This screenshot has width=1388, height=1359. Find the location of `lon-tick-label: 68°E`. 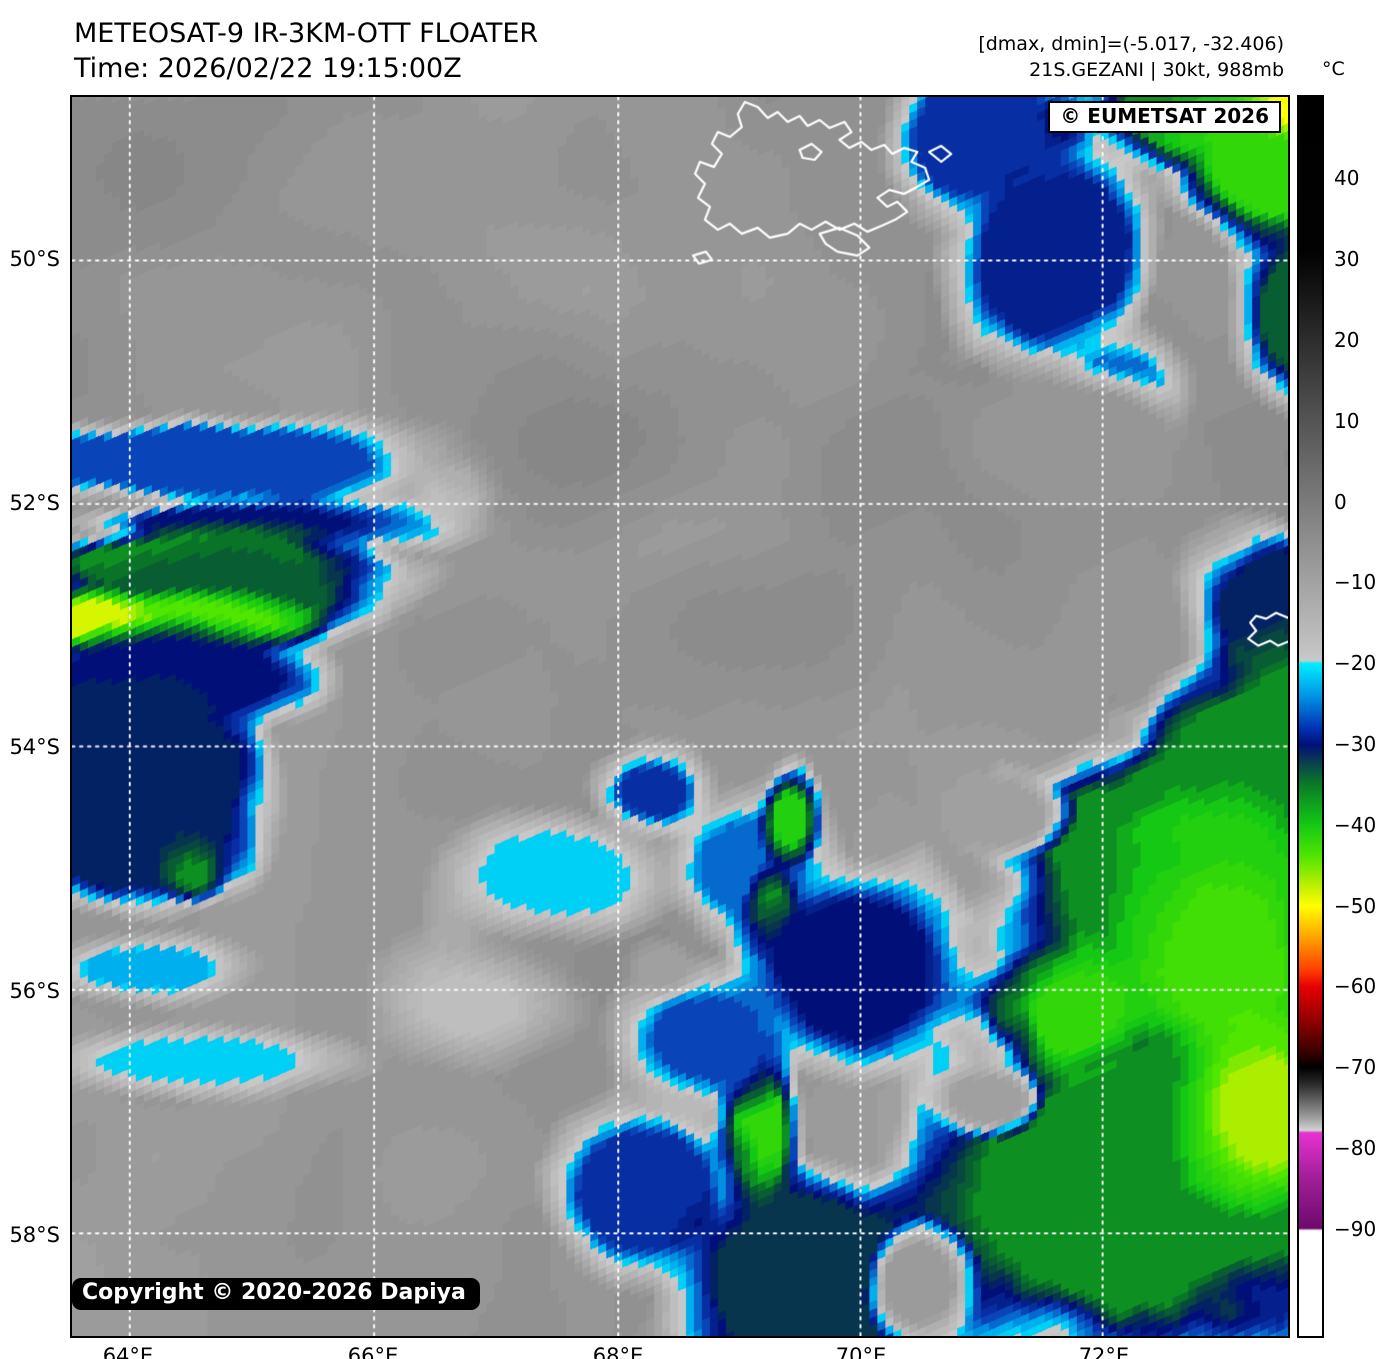

lon-tick-label: 68°E is located at coordinates (618, 1351).